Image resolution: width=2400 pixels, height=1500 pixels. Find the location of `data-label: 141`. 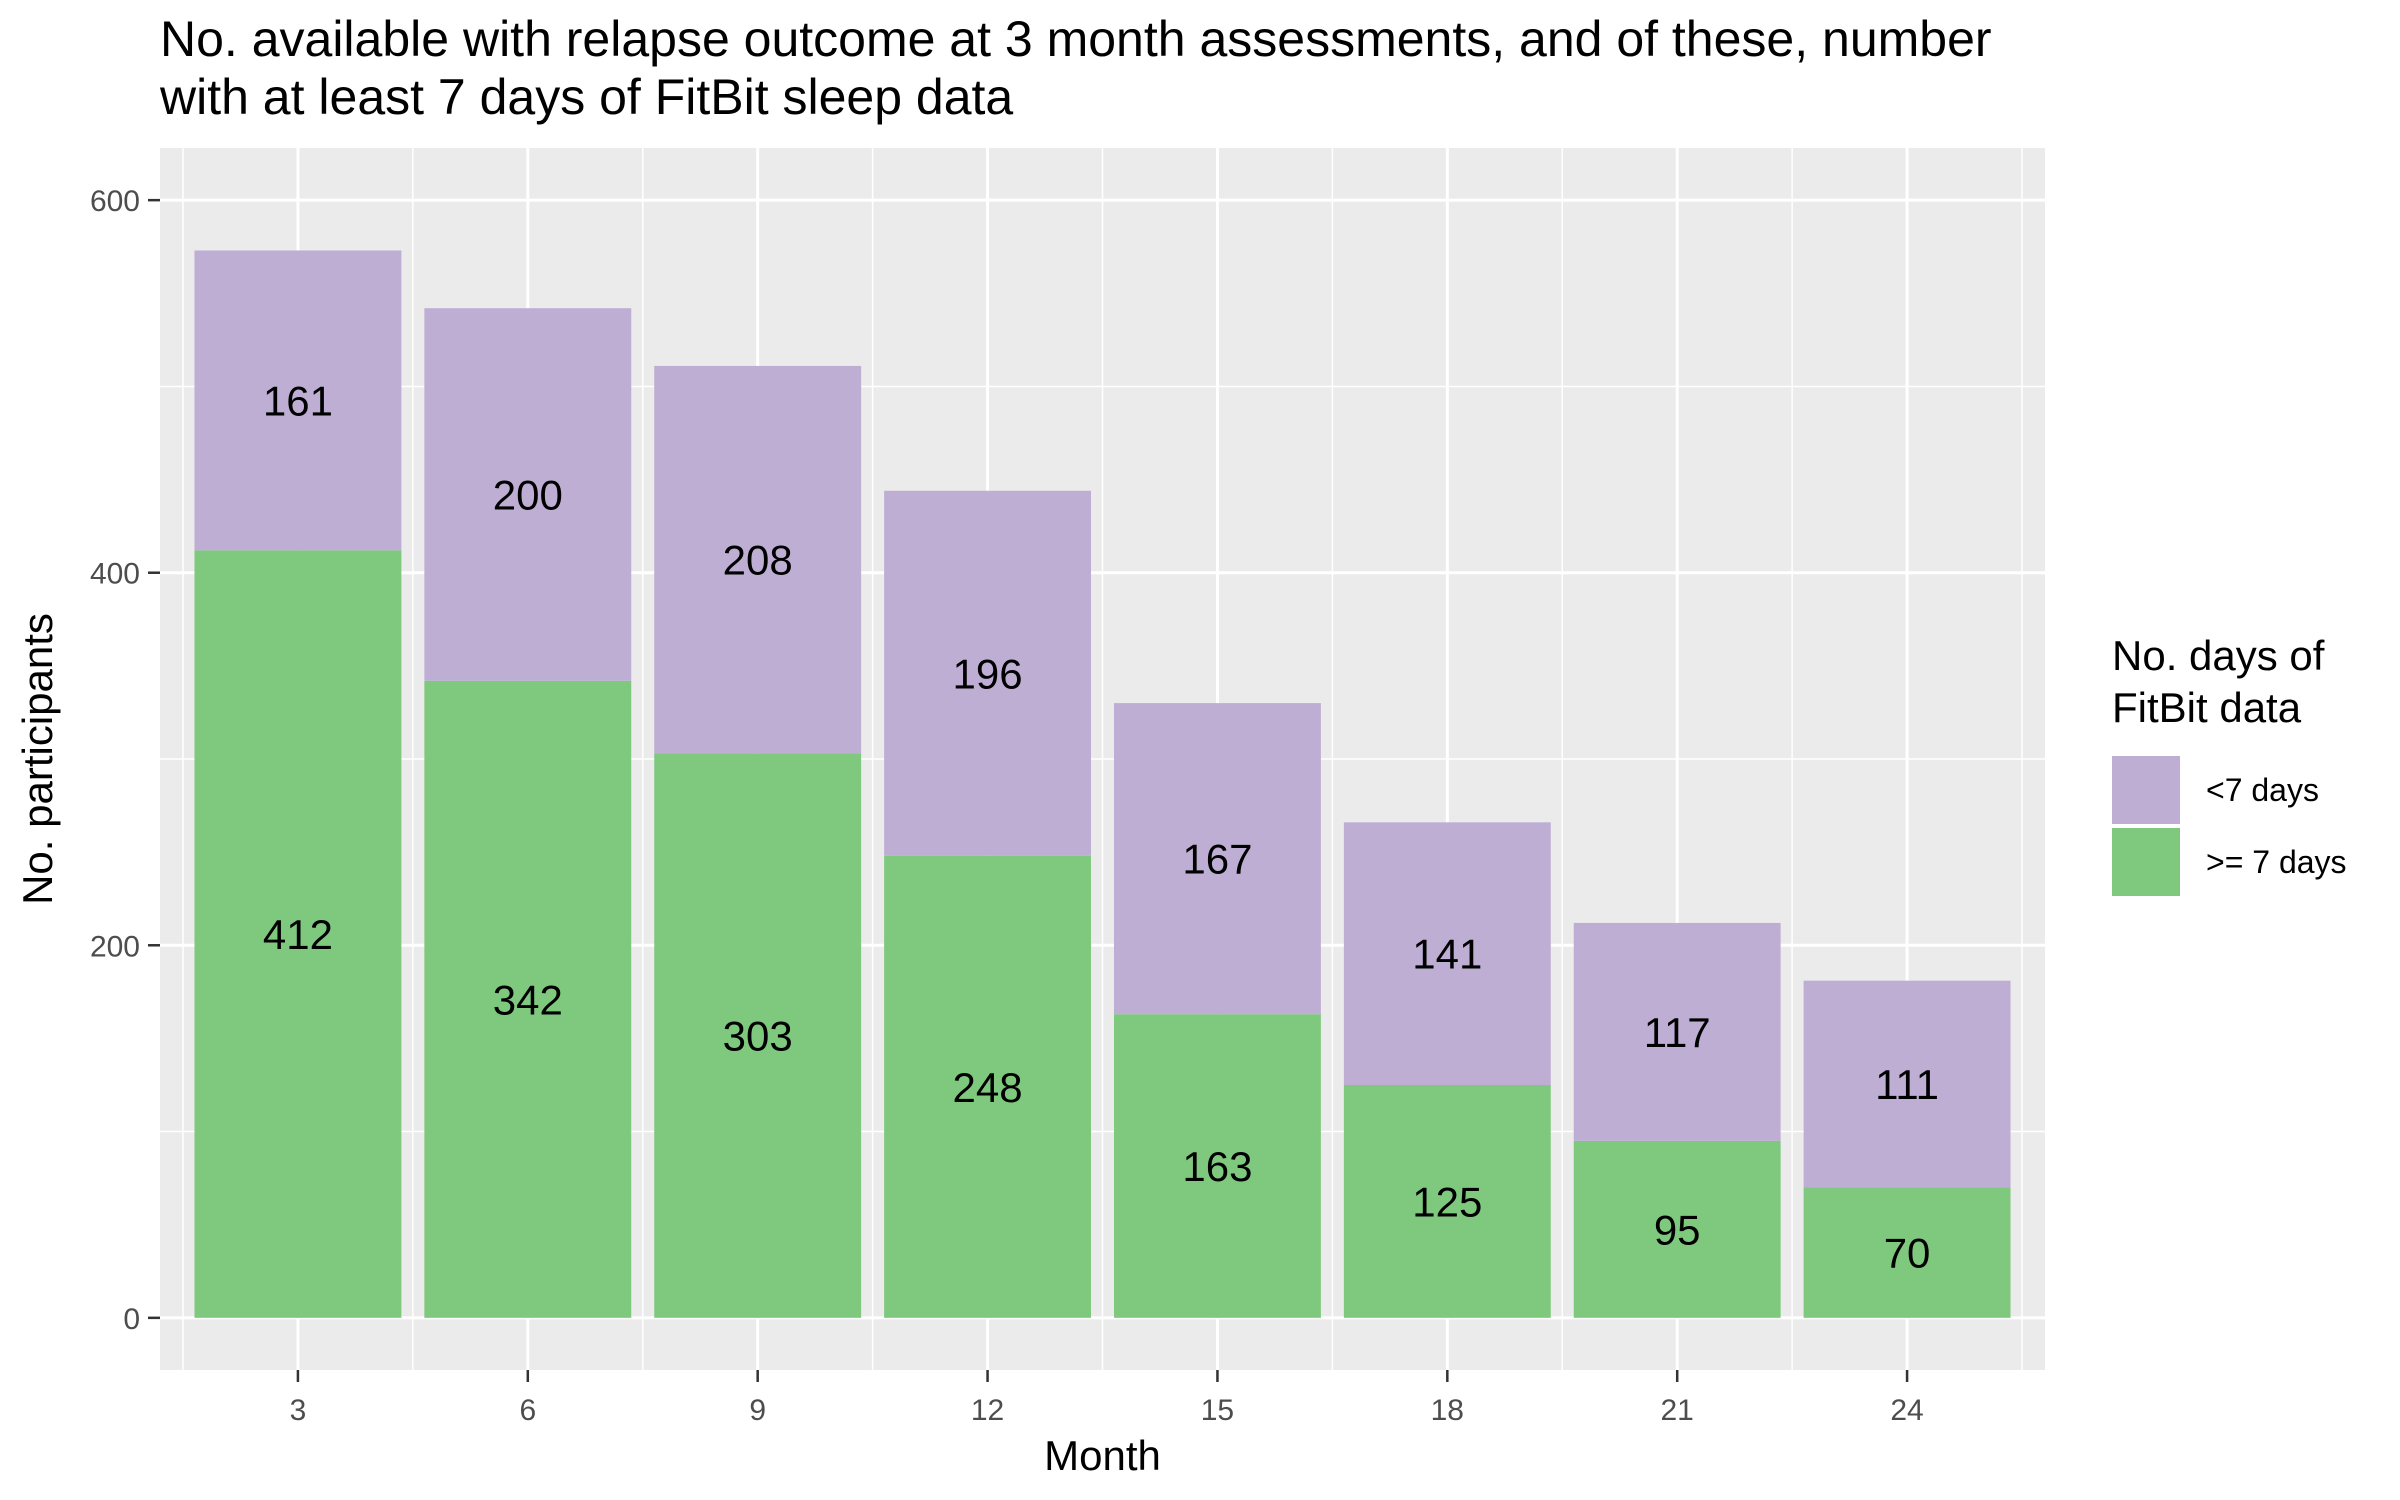

data-label: 141 is located at coordinates (1447, 954).